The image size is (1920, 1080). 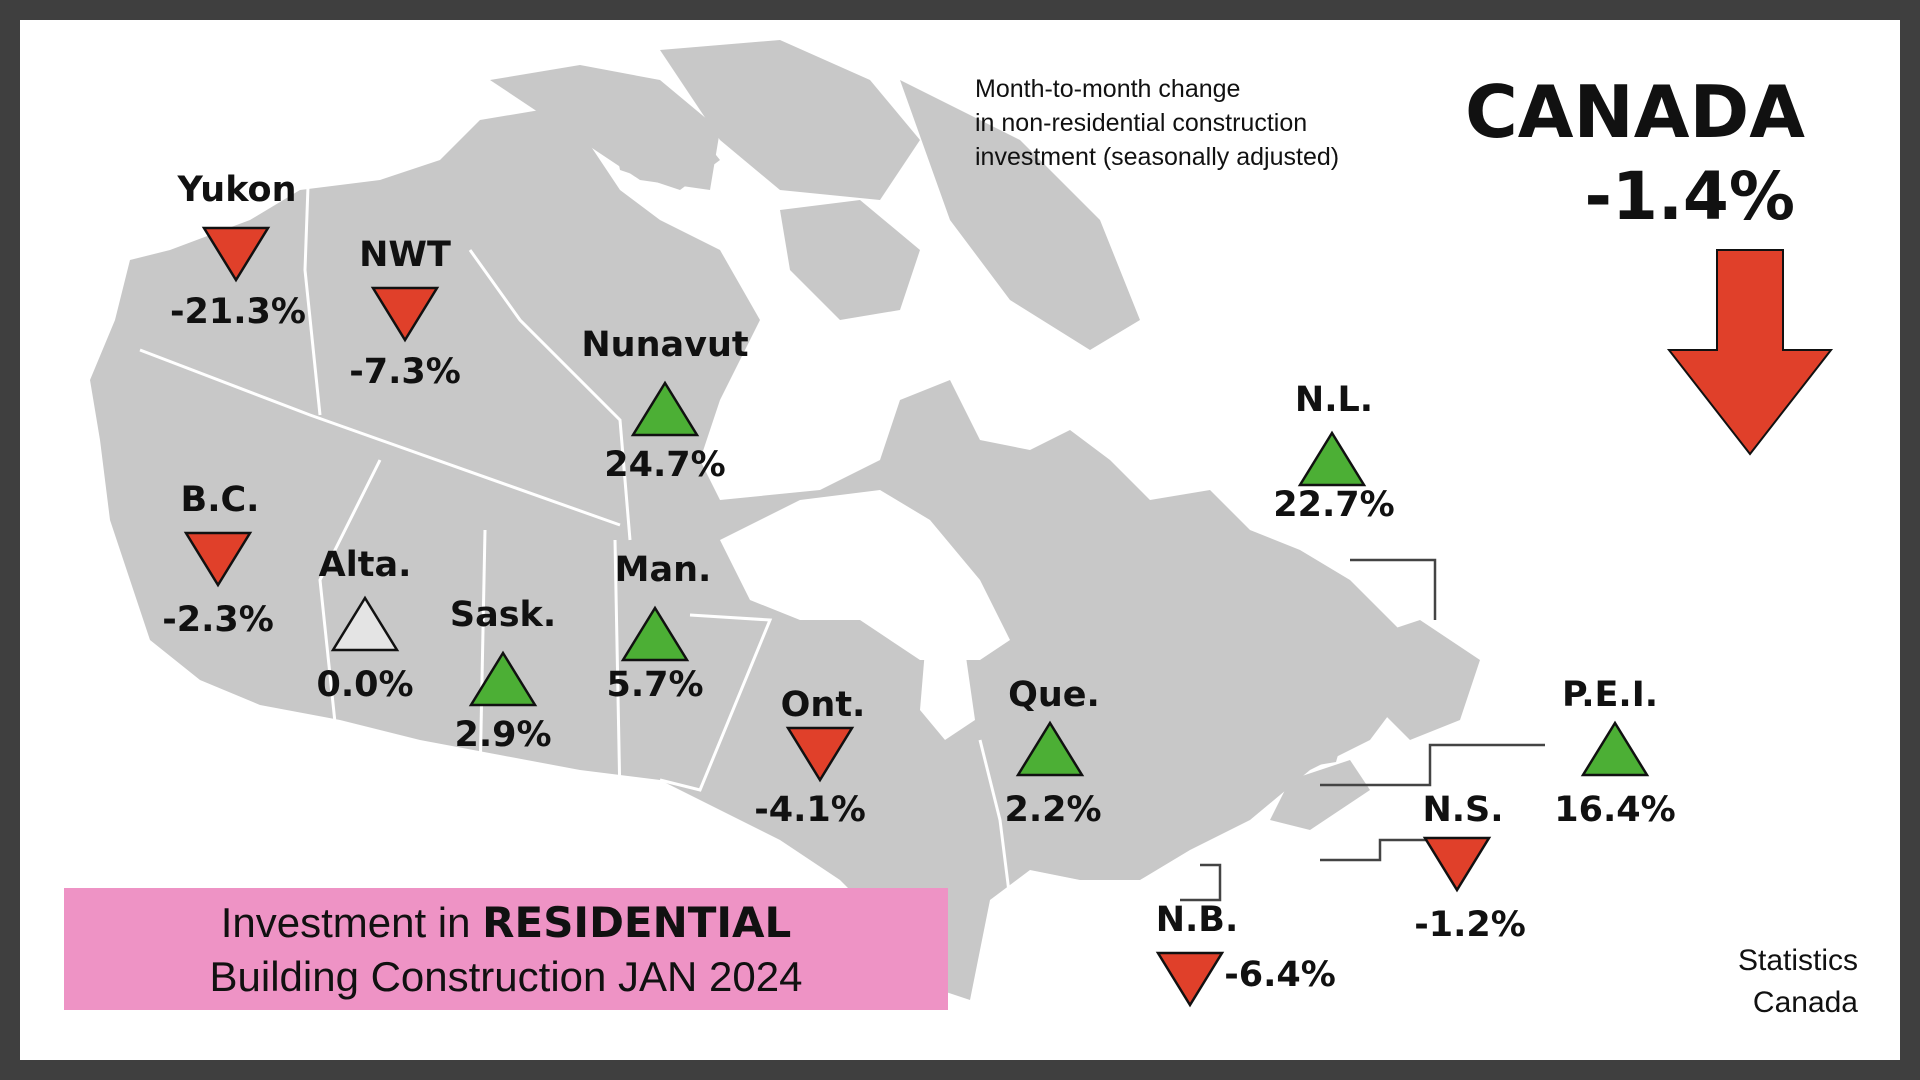 What do you see at coordinates (663, 570) in the screenshot?
I see `region-name-man: Man.` at bounding box center [663, 570].